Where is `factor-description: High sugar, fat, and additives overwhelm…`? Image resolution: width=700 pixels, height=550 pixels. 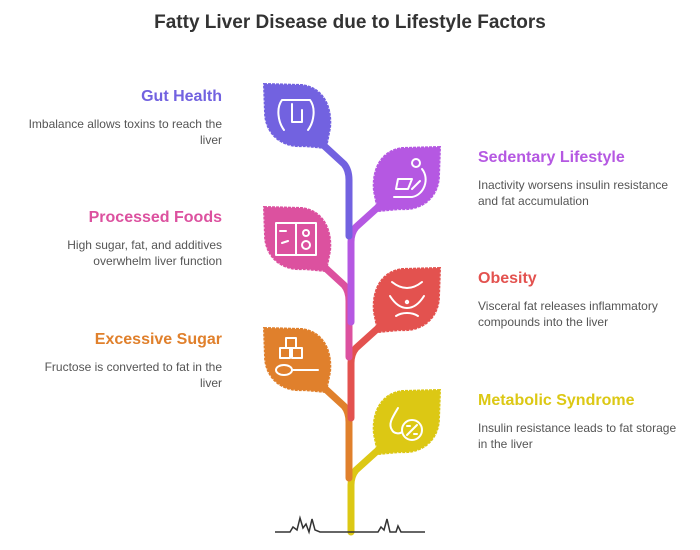 factor-description: High sugar, fat, and additives overwhelm… is located at coordinates (144, 253).